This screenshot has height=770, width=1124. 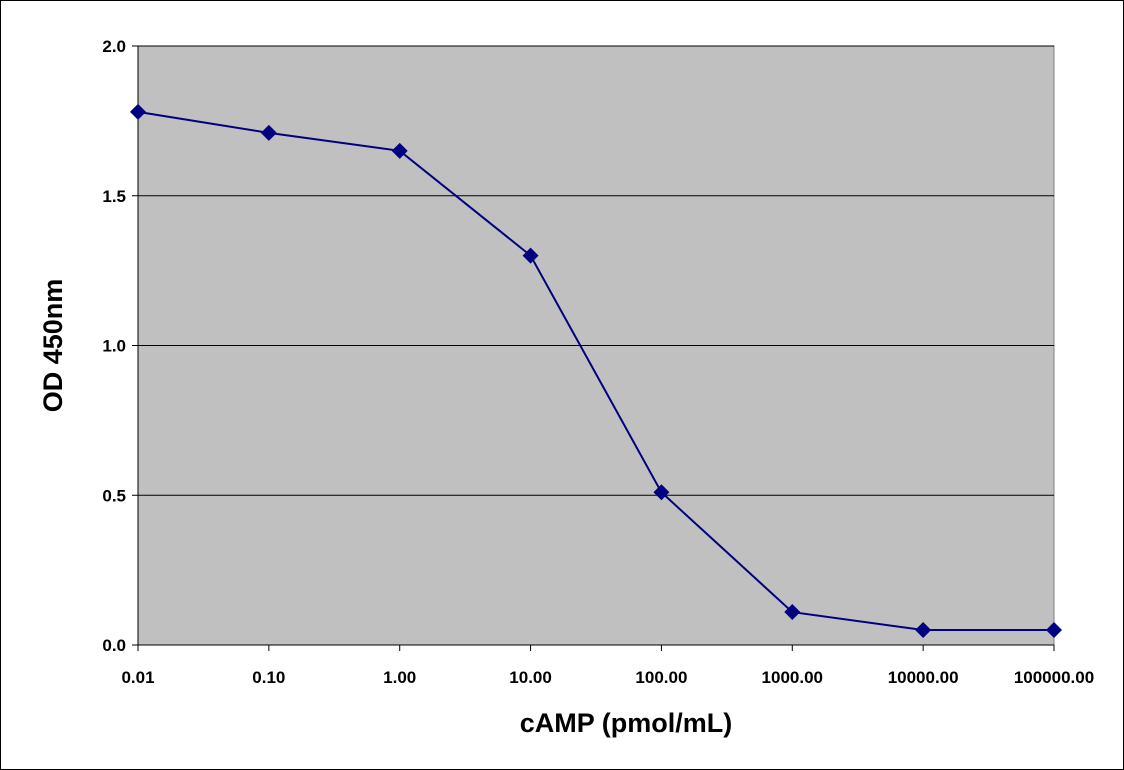 I want to click on x-axis-title: cAMP (pmol/mL), so click(x=626, y=723).